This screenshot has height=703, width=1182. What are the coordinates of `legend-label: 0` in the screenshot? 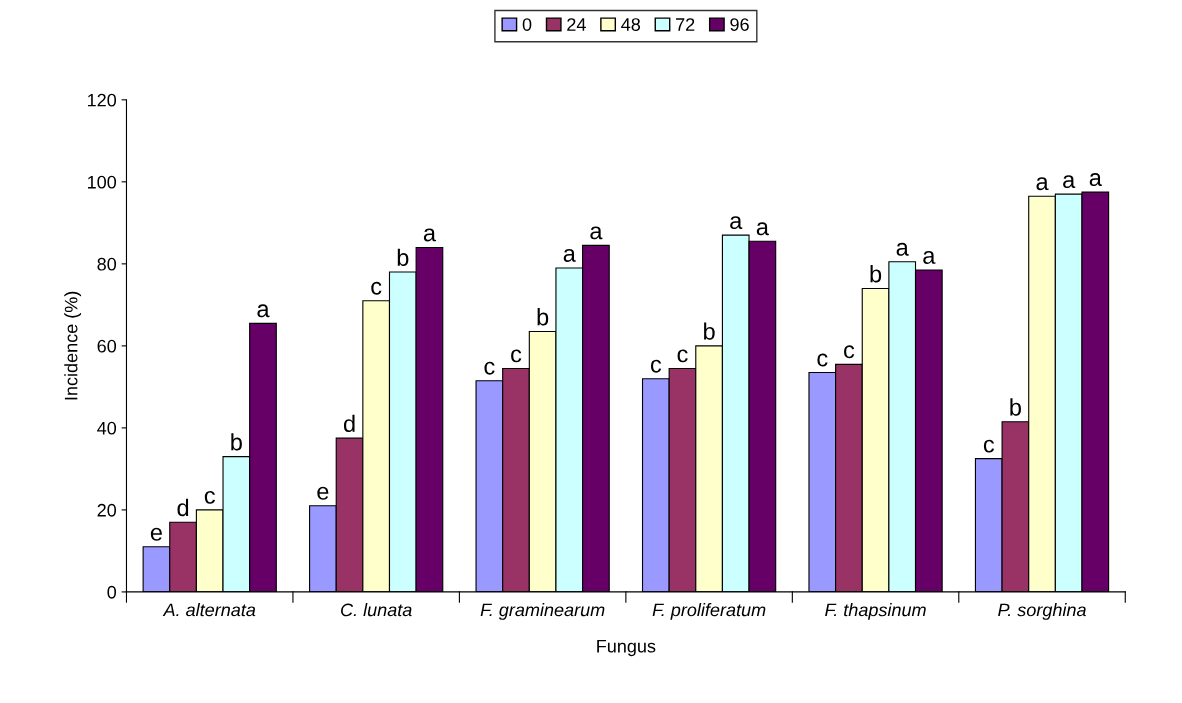 It's located at (527, 24).